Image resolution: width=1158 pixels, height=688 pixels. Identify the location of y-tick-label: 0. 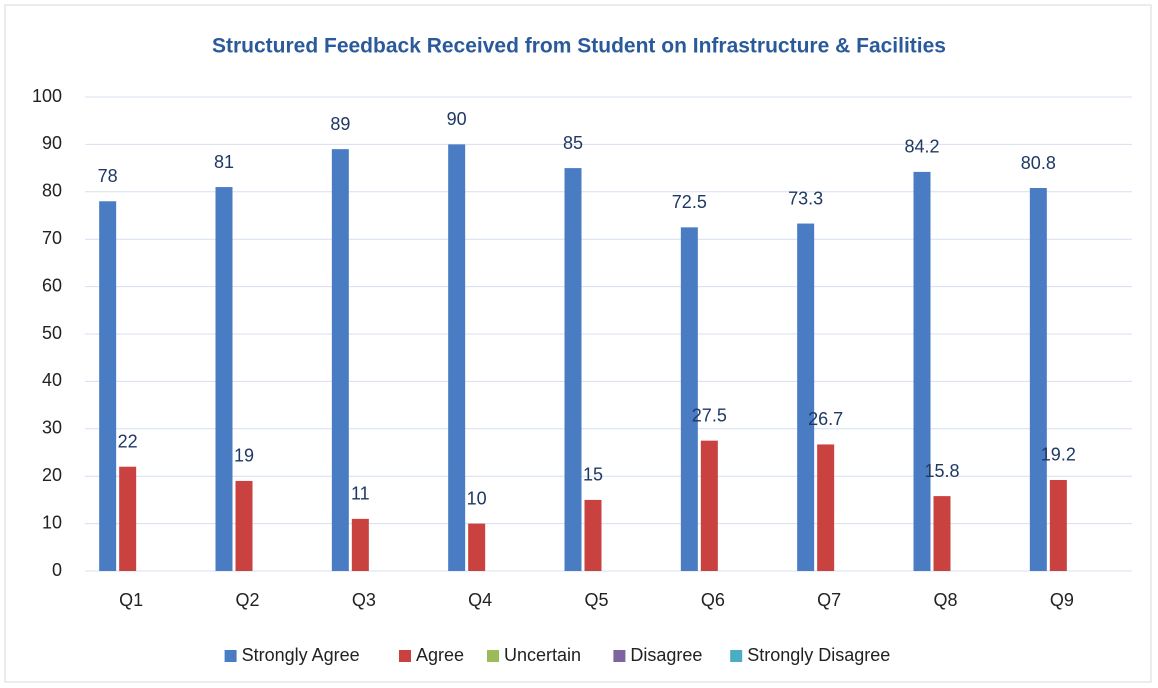
(57, 570).